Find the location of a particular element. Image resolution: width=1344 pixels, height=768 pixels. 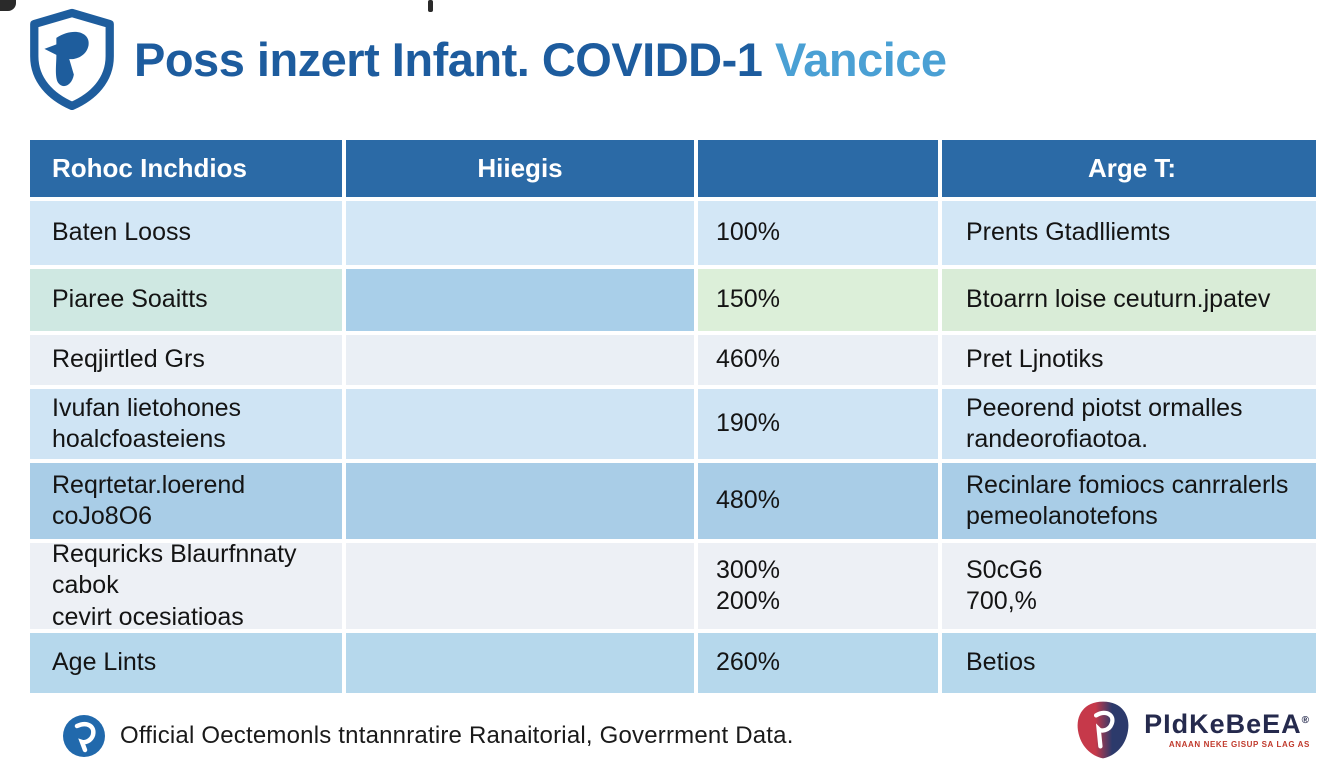

row-percent: 100% is located at coordinates (818, 233).